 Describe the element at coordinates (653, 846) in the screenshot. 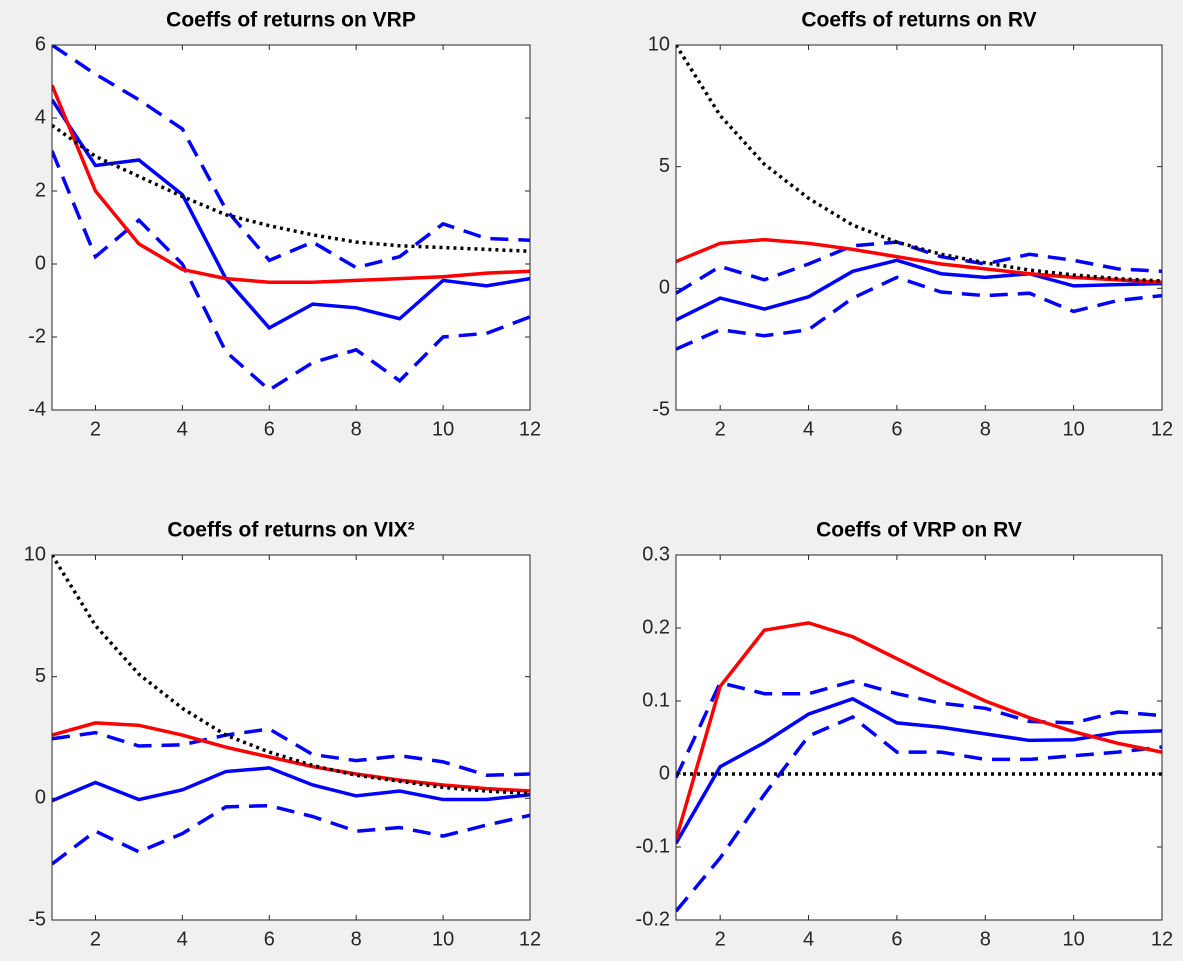

I see `y-tick-label: -0.1` at that location.